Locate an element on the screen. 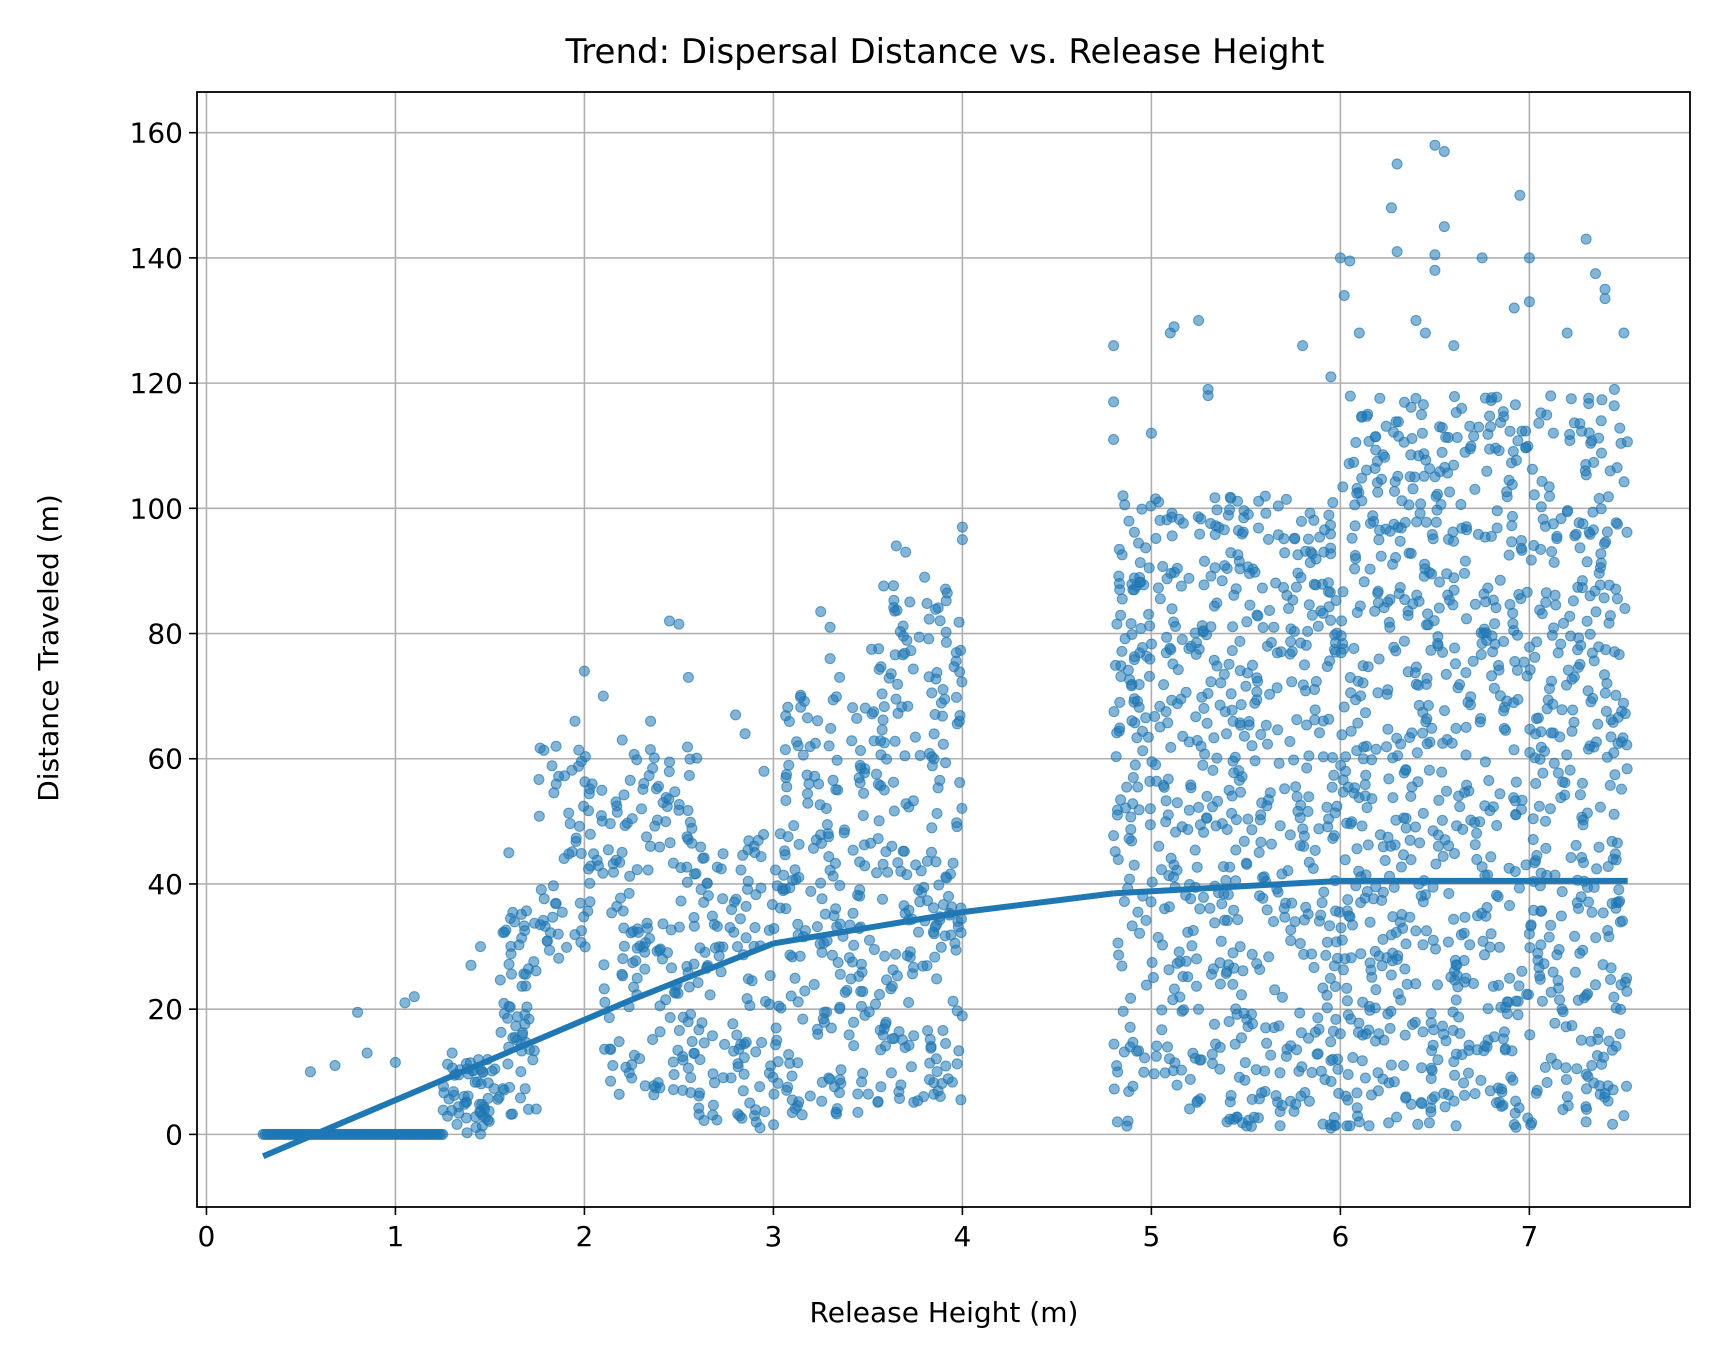  x-tick-label: 6 is located at coordinates (1340, 1236).